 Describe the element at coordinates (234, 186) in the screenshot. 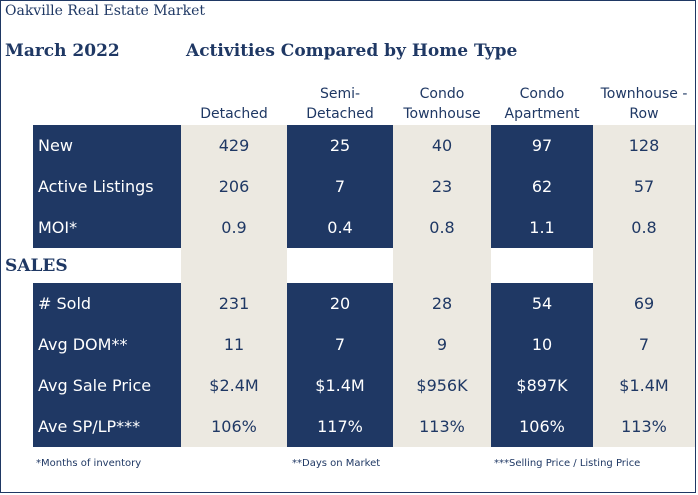

I see `table-cell: 206` at that location.